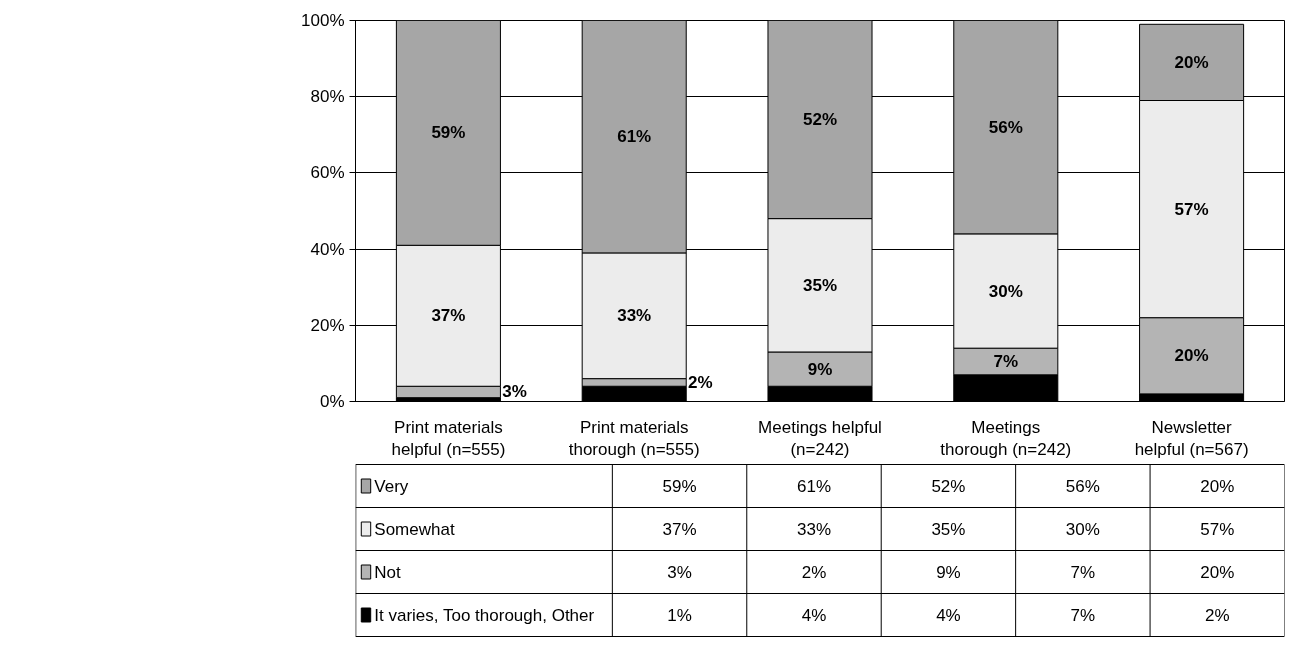 The height and width of the screenshot is (646, 1294). Describe the element at coordinates (1191, 438) in the screenshot. I see `x-tick-label: Newsletter helpful (n=567)` at that location.